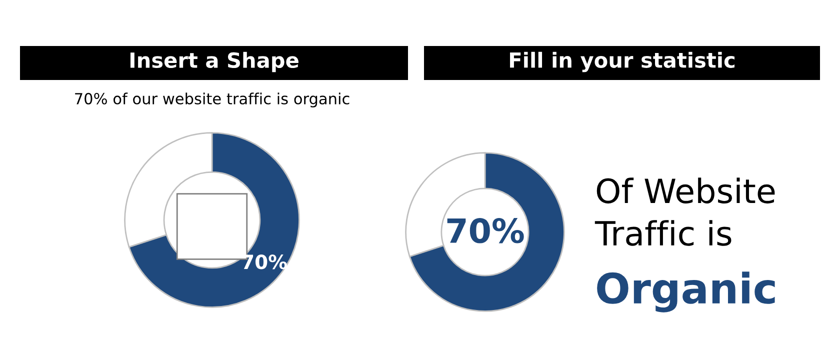 The image size is (840, 352). I want to click on text: 70%, so click(485, 231).